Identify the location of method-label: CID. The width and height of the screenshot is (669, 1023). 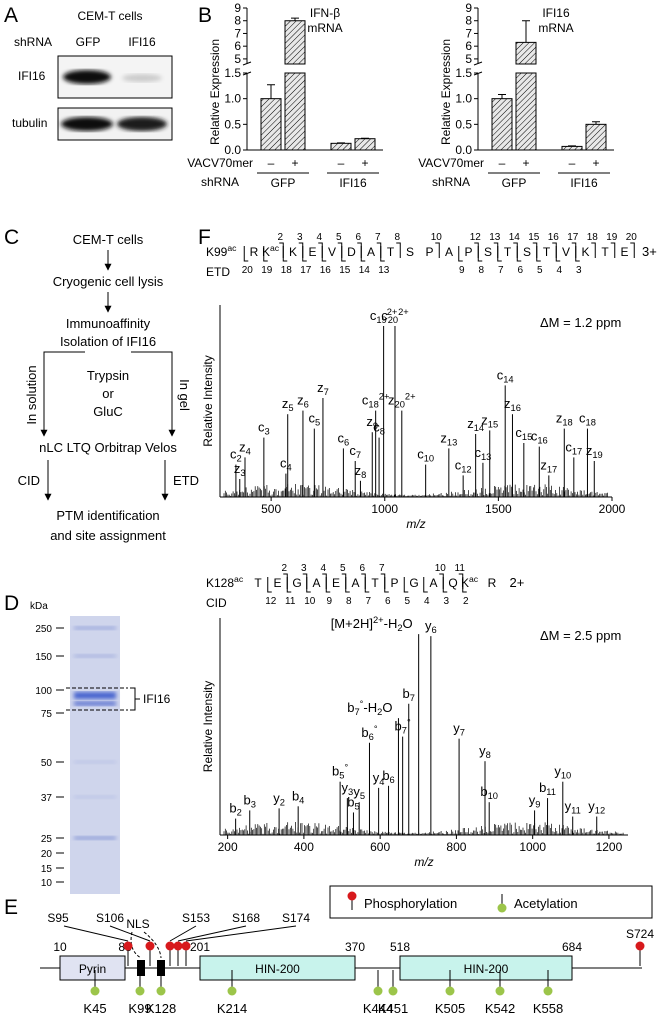
(216, 603).